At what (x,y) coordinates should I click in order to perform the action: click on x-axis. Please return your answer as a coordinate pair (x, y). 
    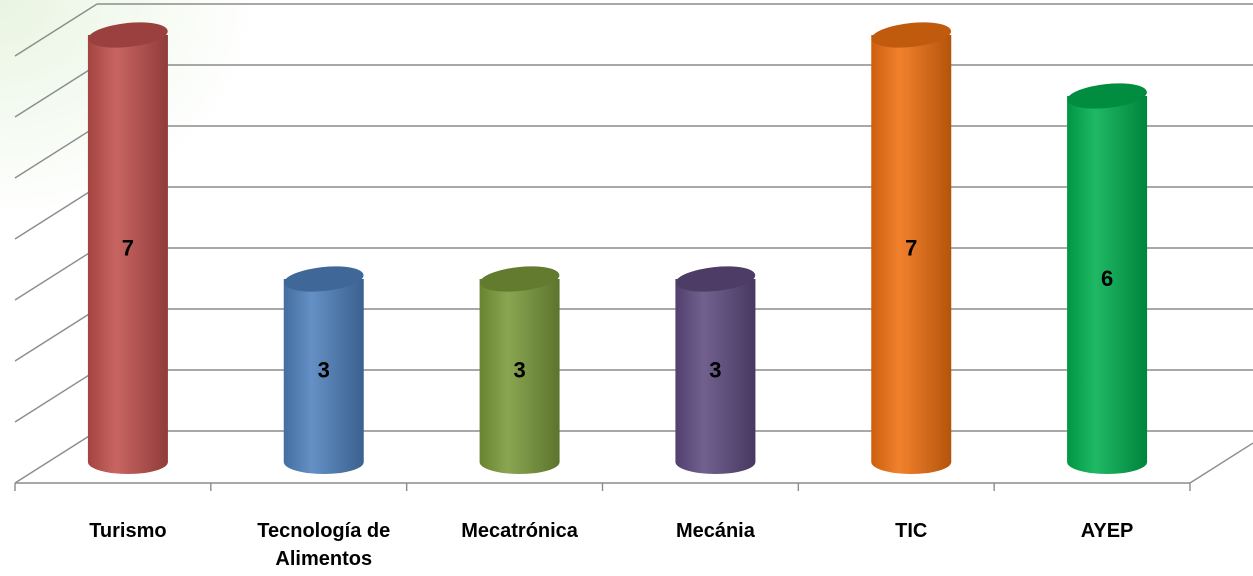
    Looking at the image, I should click on (602, 486).